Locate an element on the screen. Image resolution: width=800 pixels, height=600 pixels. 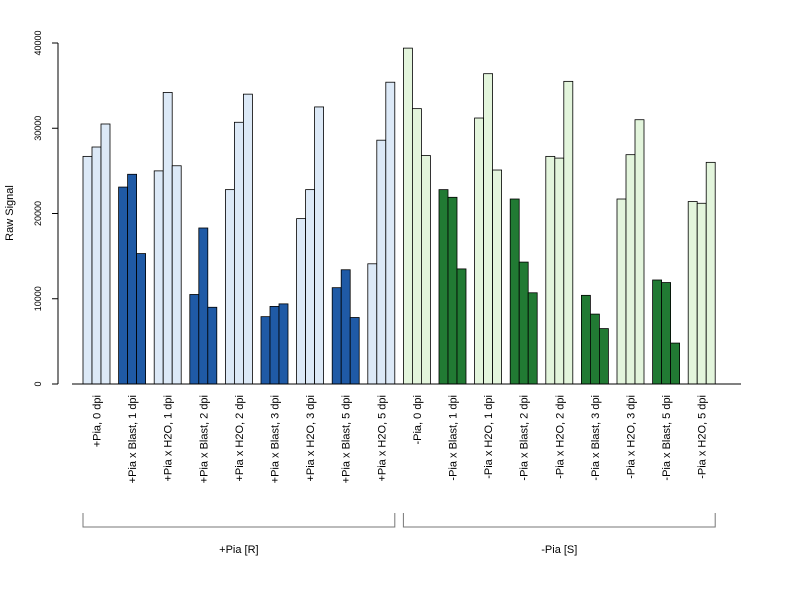
y-ticks: 0 10000 20000 30000 40000 is located at coordinates (45, 208).